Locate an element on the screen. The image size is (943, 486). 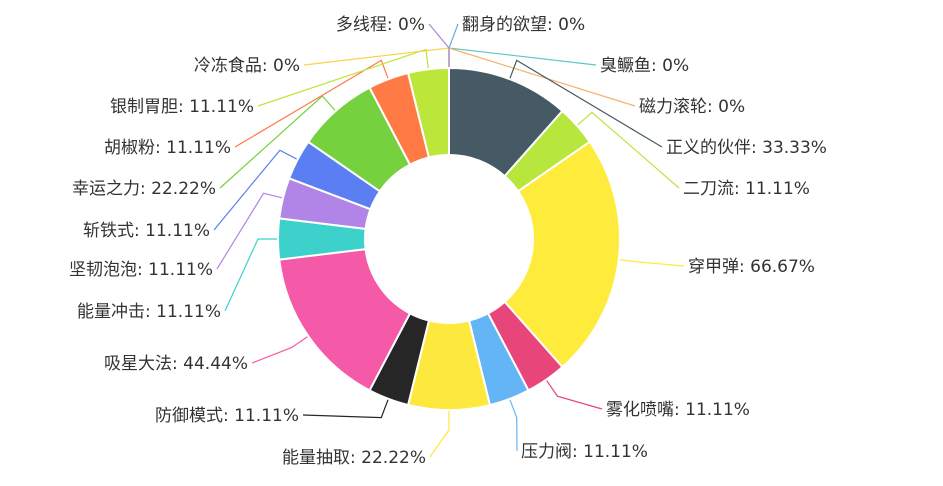
slice-label-能量冲击: 能量冲击: 11.11% is located at coordinates (149, 312).